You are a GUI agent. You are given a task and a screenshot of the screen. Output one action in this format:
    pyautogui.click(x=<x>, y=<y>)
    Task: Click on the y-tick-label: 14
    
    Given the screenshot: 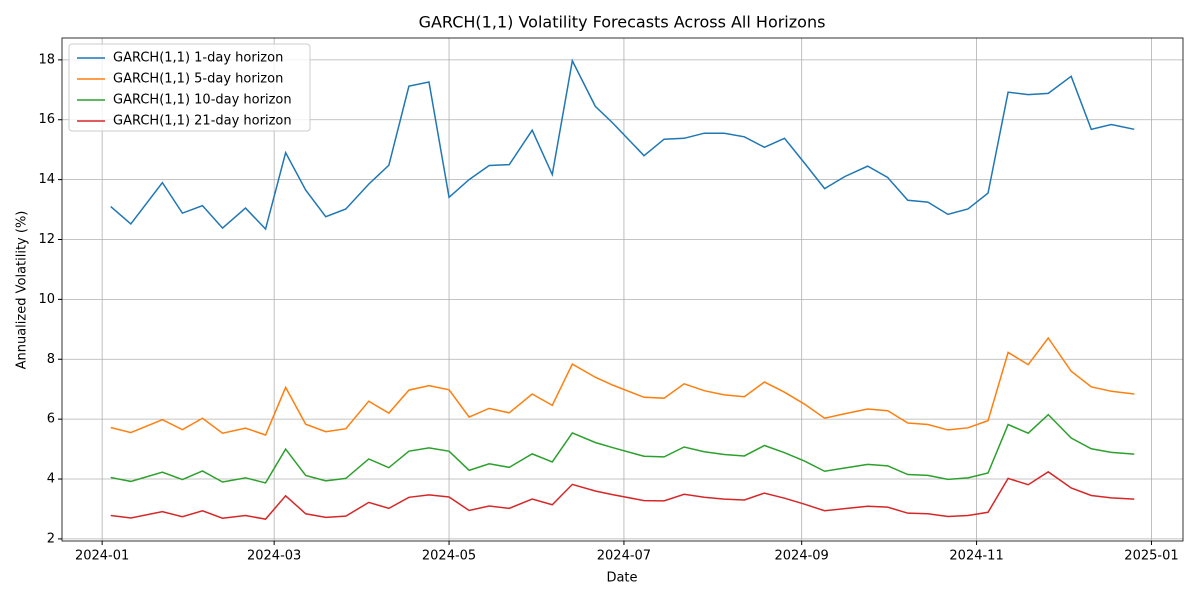 What is the action you would take?
    pyautogui.click(x=46, y=179)
    